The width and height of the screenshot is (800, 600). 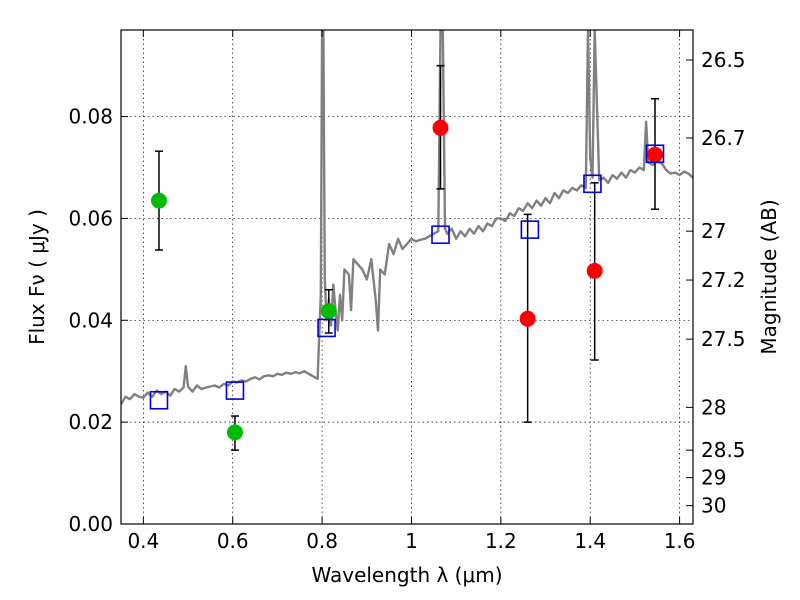 I want to click on x-tick-label: 1.6, so click(x=680, y=541).